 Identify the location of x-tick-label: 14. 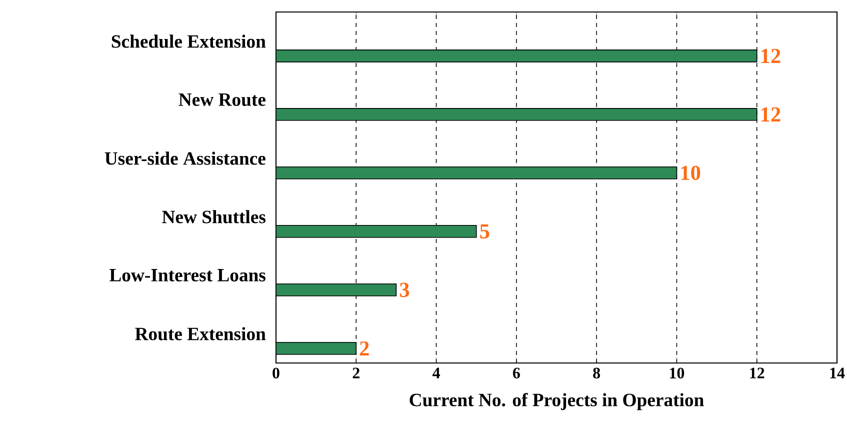
(837, 373).